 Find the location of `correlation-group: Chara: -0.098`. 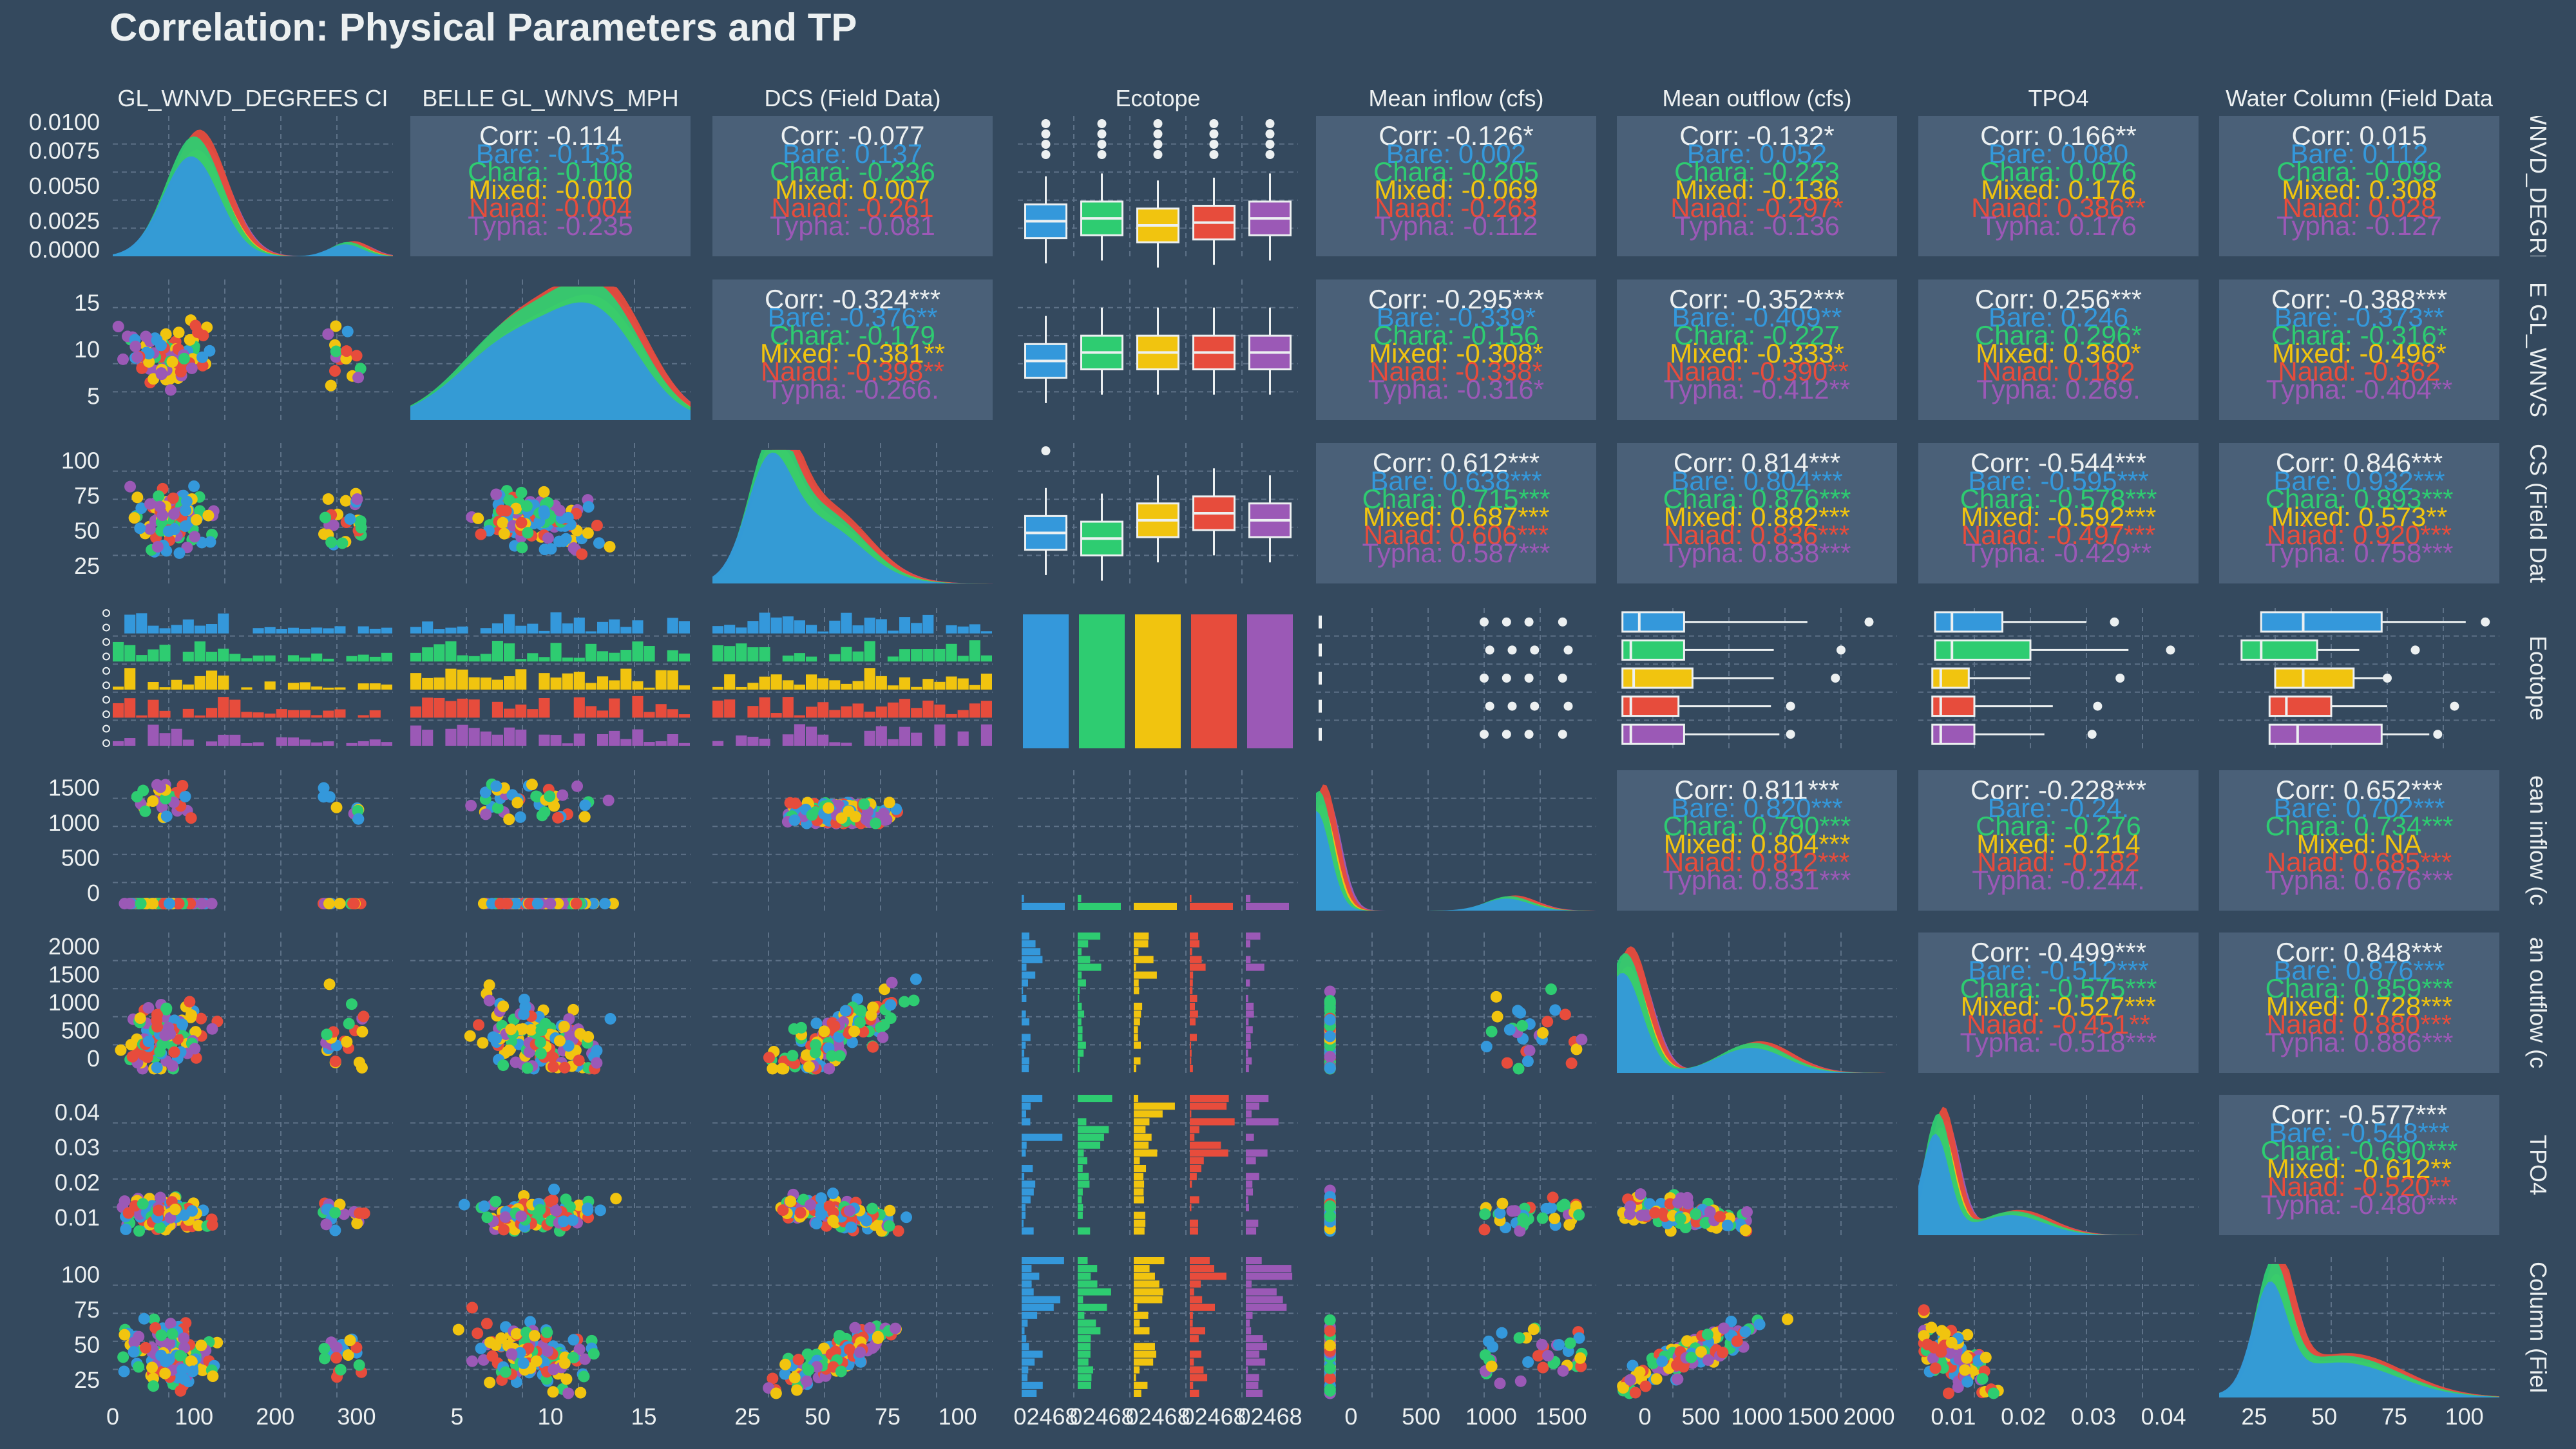

correlation-group: Chara: -0.098 is located at coordinates (2359, 171).